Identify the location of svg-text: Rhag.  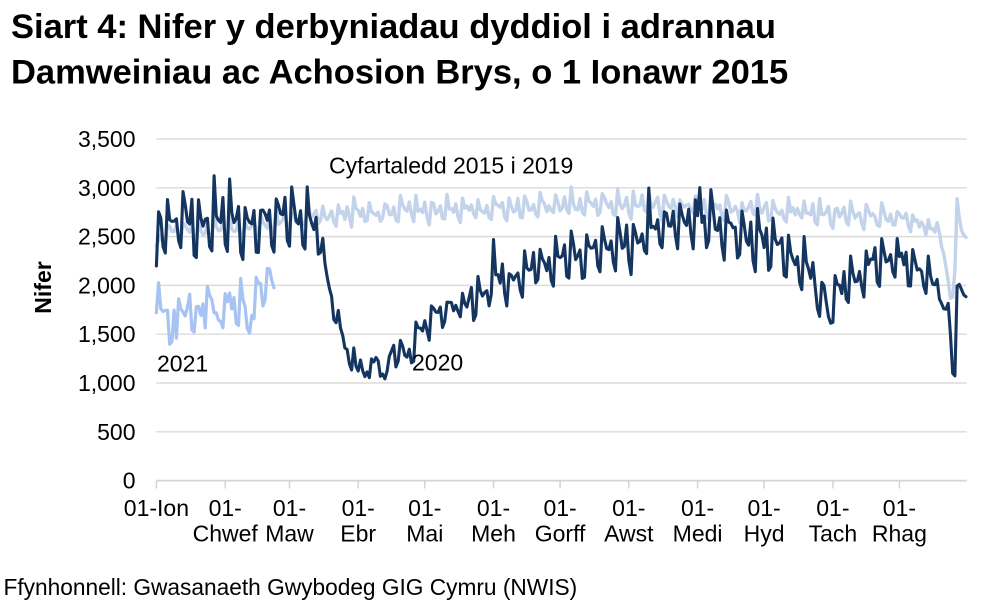
(899, 534).